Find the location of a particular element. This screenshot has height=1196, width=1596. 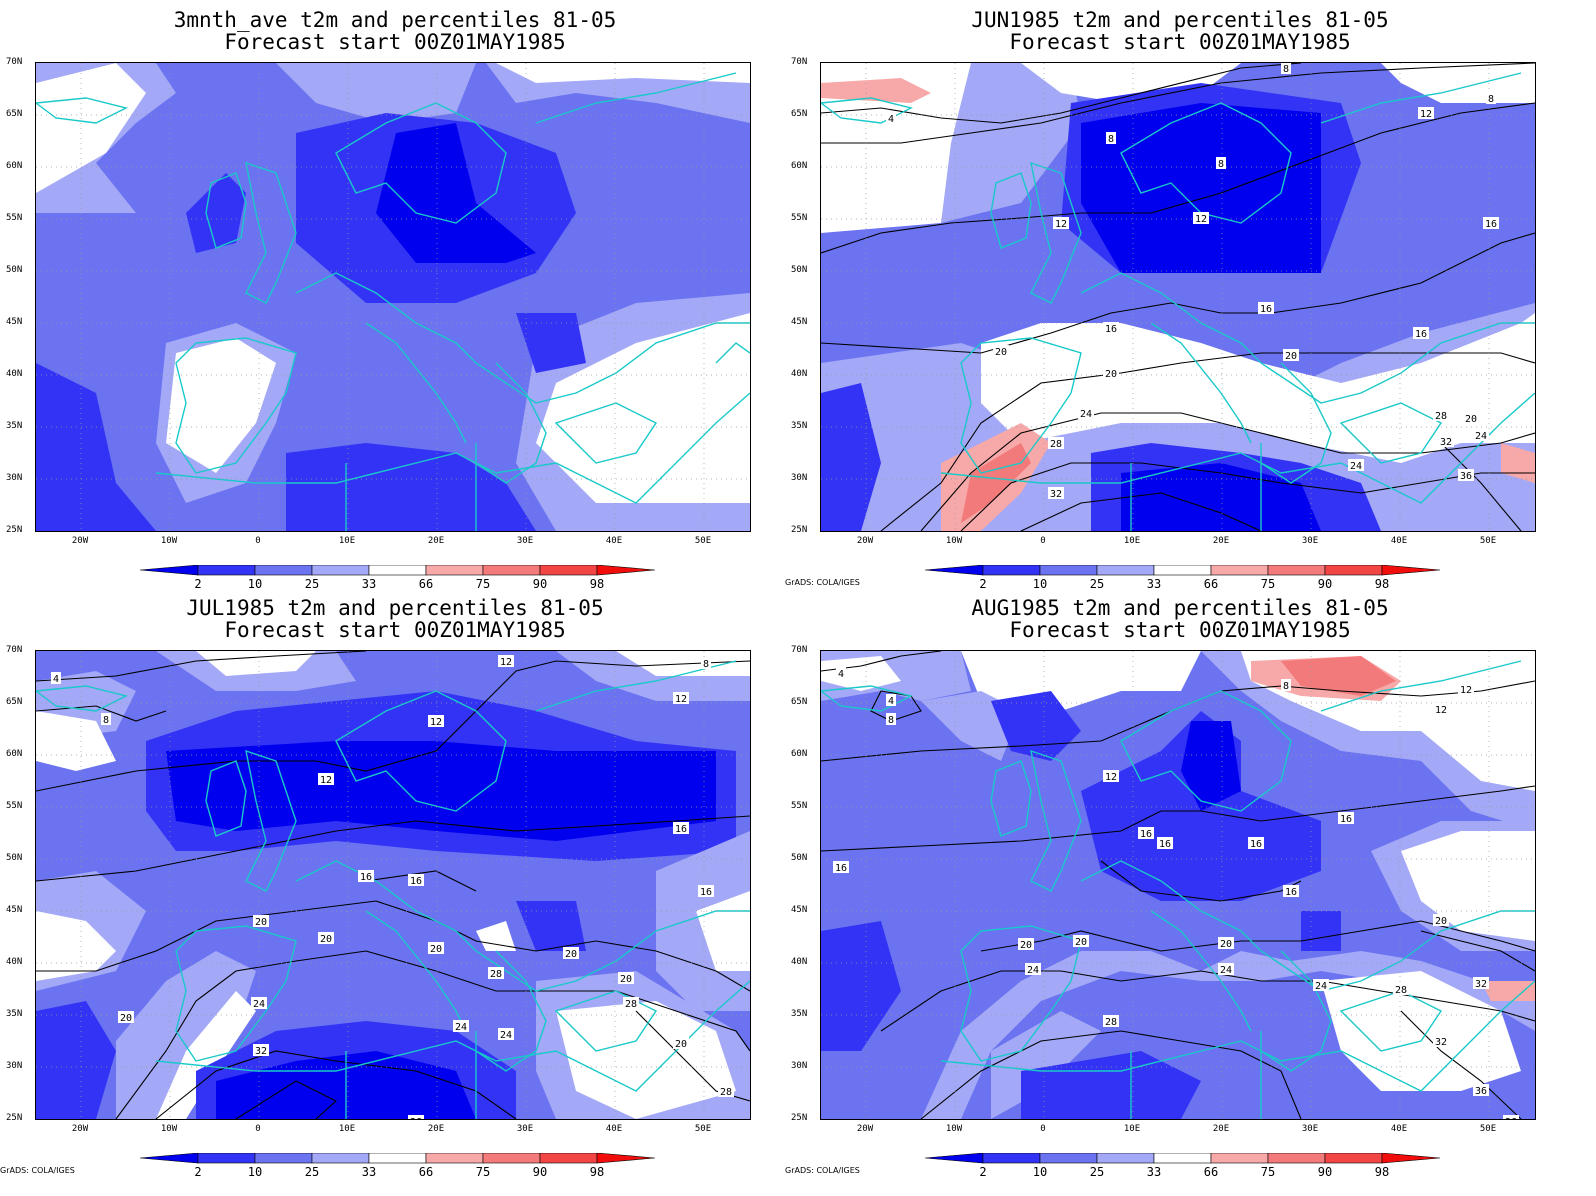

colorbar: 2 10 25 33 66 75 90 98 is located at coordinates (1185, 1168).